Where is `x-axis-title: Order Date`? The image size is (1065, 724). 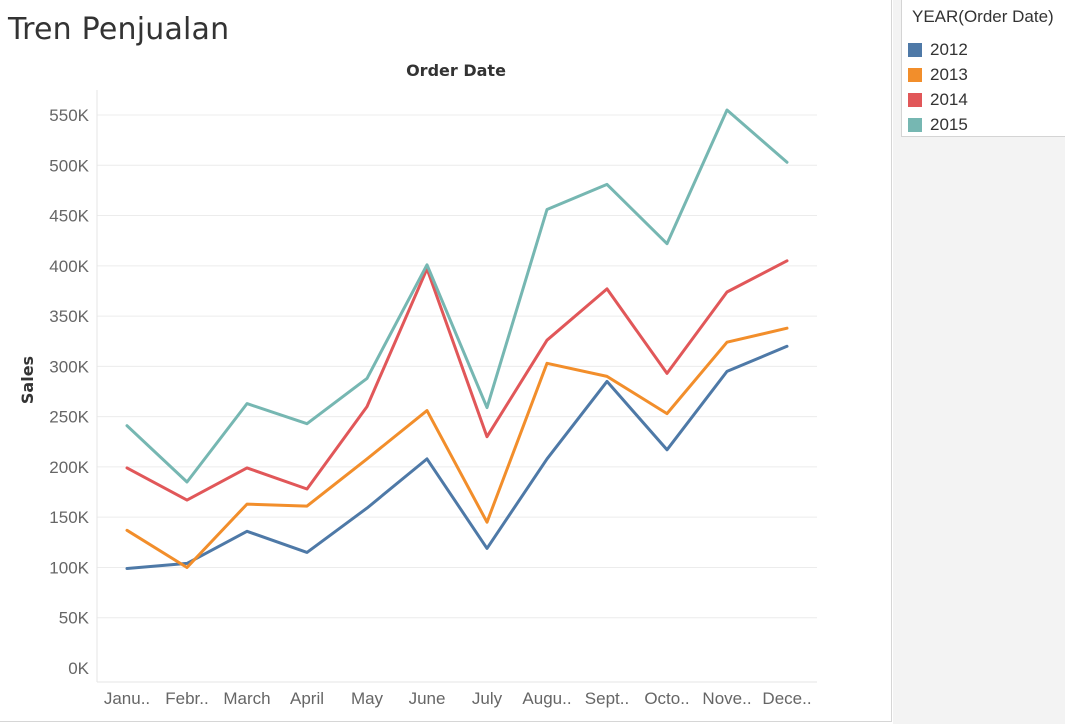 x-axis-title: Order Date is located at coordinates (456, 70).